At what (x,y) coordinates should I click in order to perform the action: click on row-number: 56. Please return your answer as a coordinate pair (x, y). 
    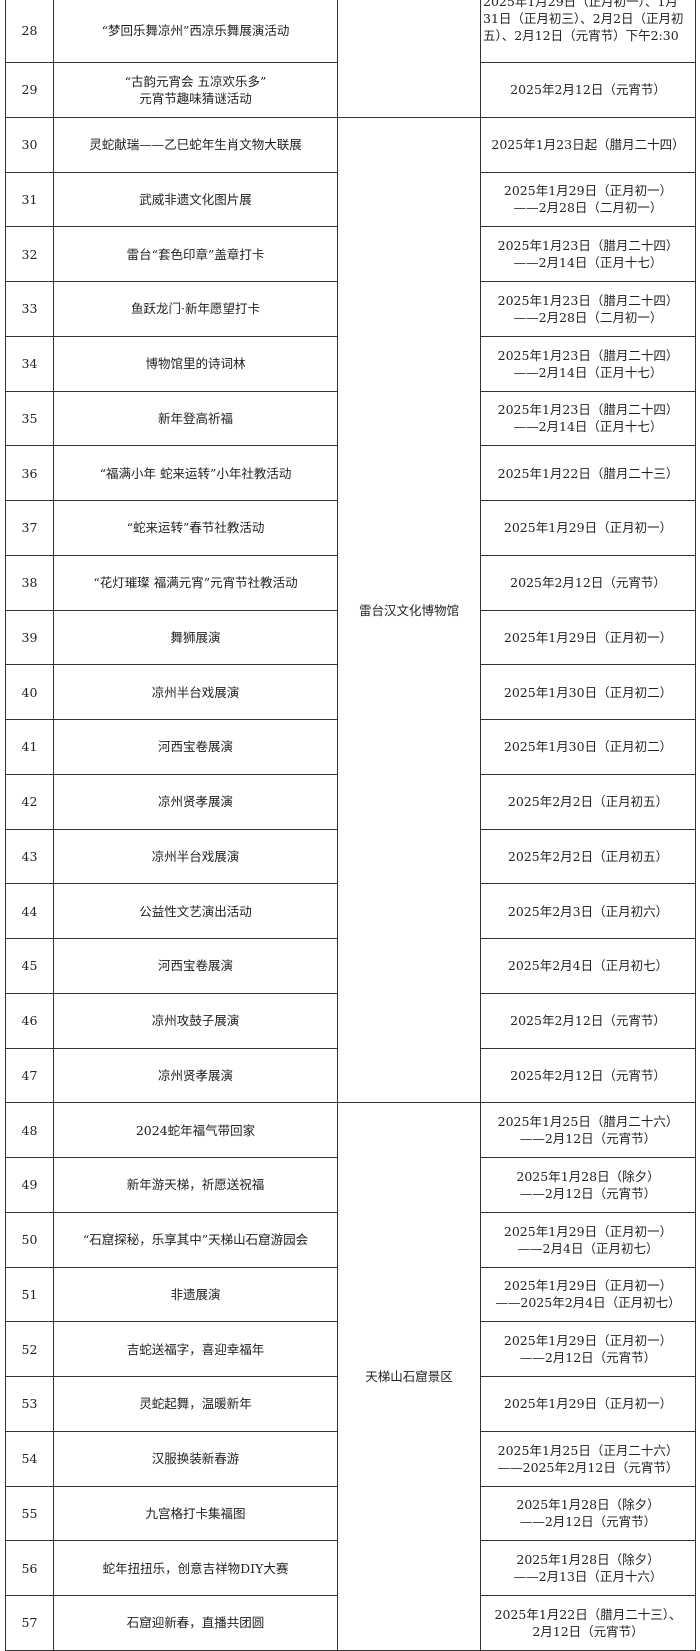
    Looking at the image, I should click on (29, 1568).